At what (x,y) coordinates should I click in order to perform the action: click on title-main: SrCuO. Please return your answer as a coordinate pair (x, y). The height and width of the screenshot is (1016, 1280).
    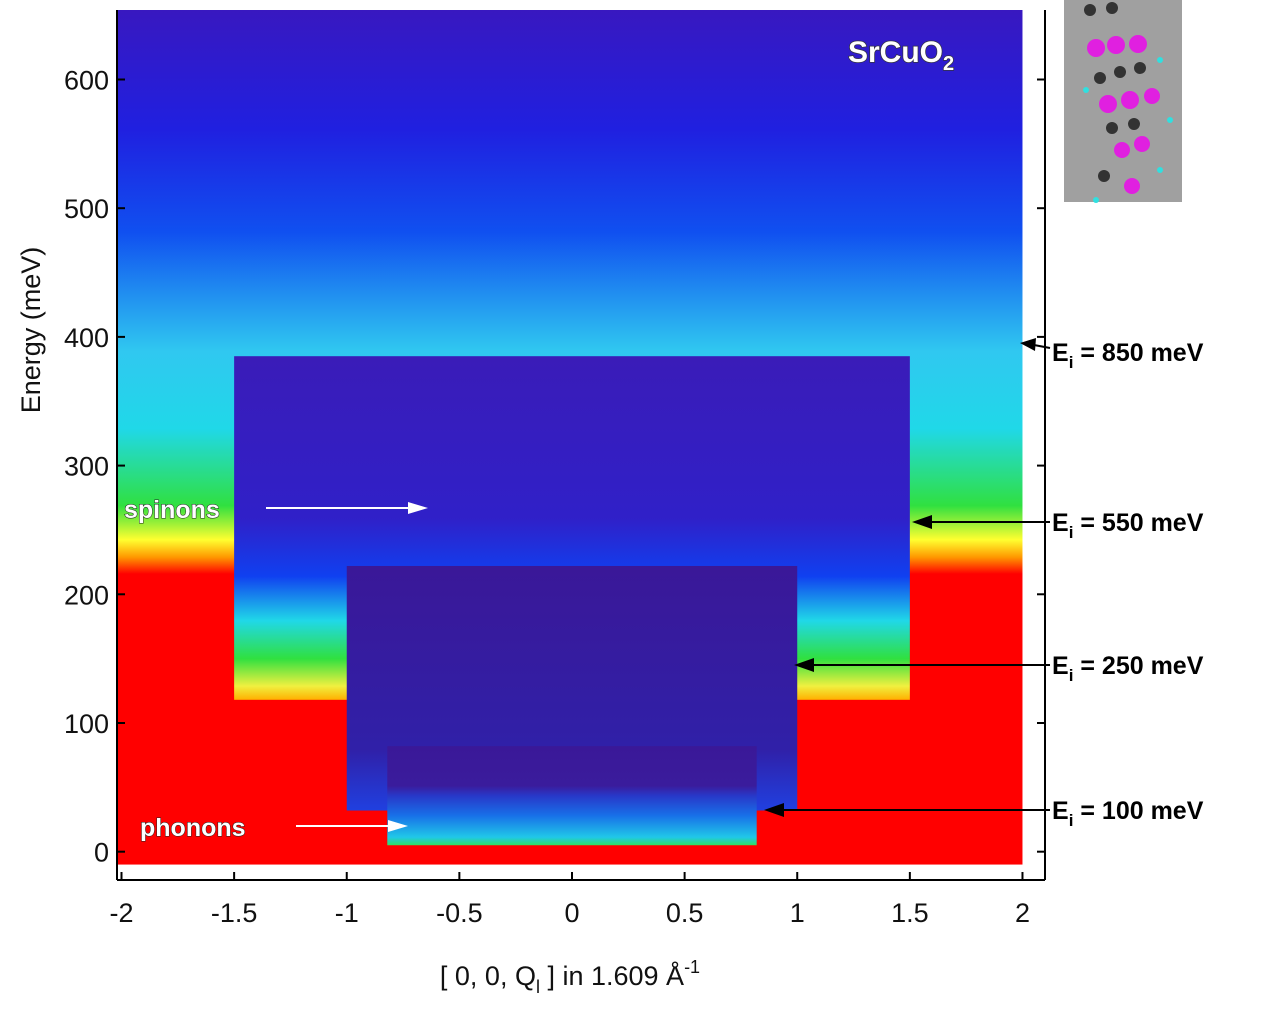
    Looking at the image, I should click on (895, 52).